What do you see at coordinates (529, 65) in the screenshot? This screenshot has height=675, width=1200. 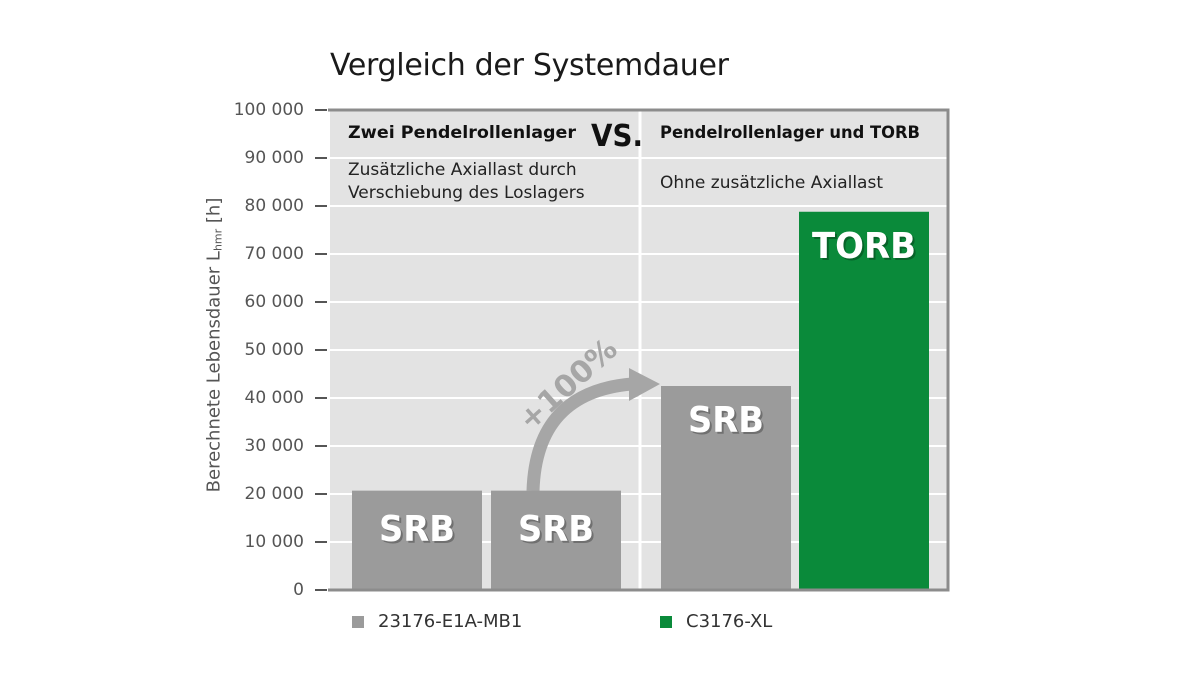 I see `chart-title: Vergleich der Systemdauer` at bounding box center [529, 65].